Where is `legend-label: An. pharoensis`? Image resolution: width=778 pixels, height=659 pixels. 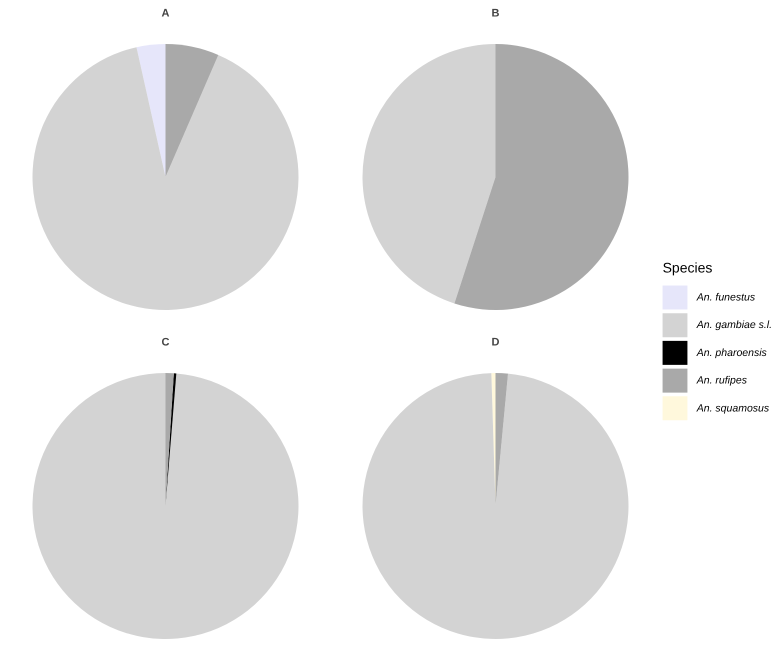 legend-label: An. pharoensis is located at coordinates (732, 352).